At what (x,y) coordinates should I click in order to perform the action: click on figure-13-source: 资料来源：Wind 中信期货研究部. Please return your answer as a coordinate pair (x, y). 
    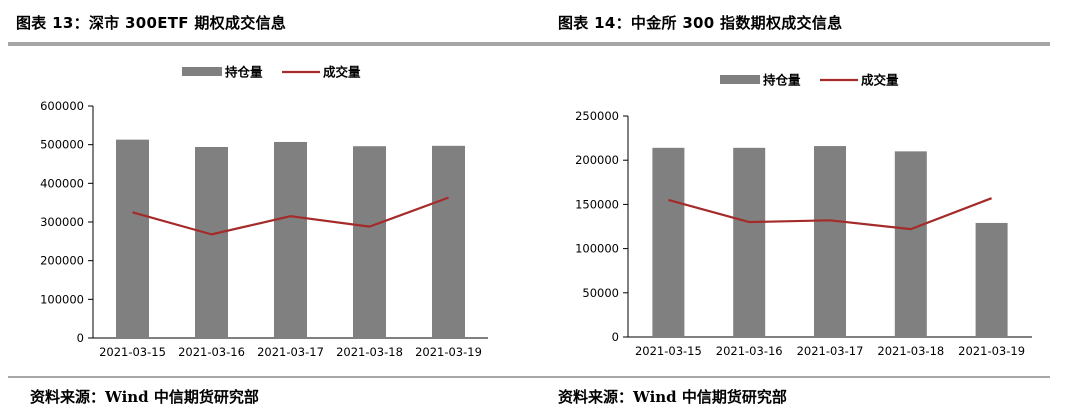
    Looking at the image, I should click on (144, 397).